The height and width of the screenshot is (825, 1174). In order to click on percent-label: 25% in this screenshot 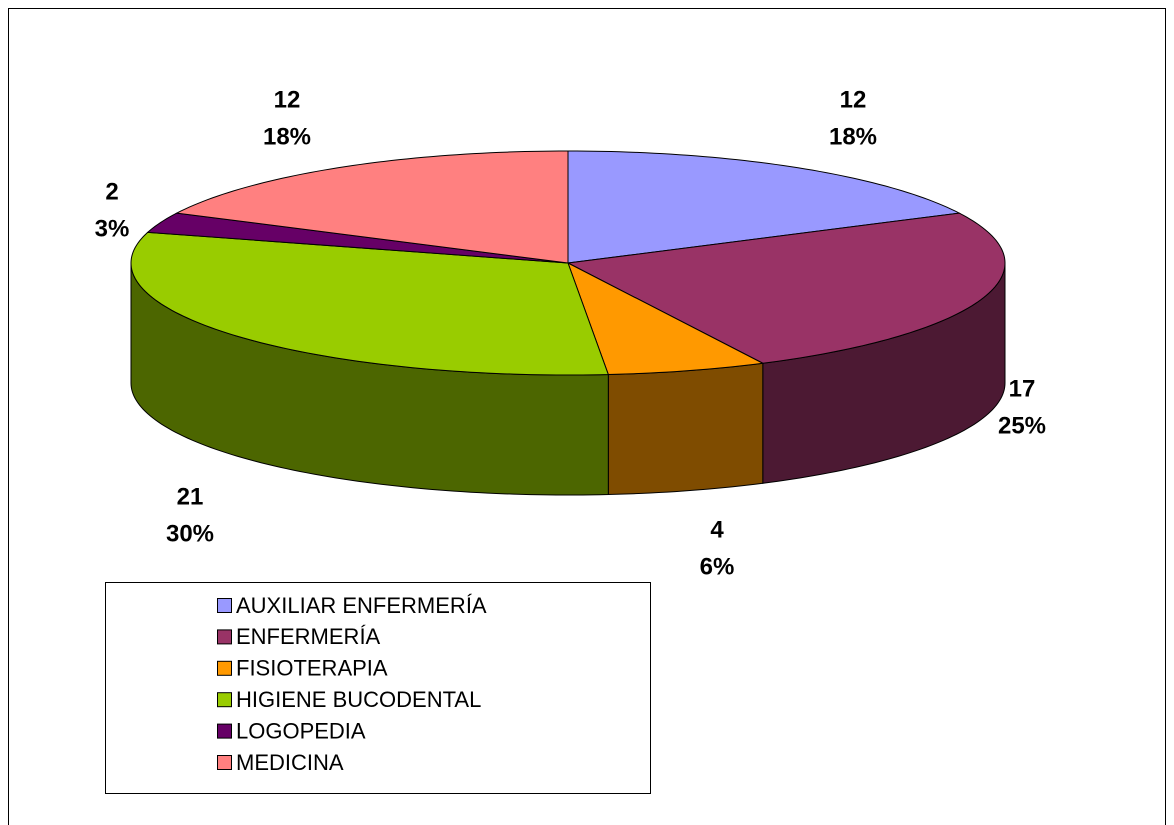, I will do `click(1022, 425)`.